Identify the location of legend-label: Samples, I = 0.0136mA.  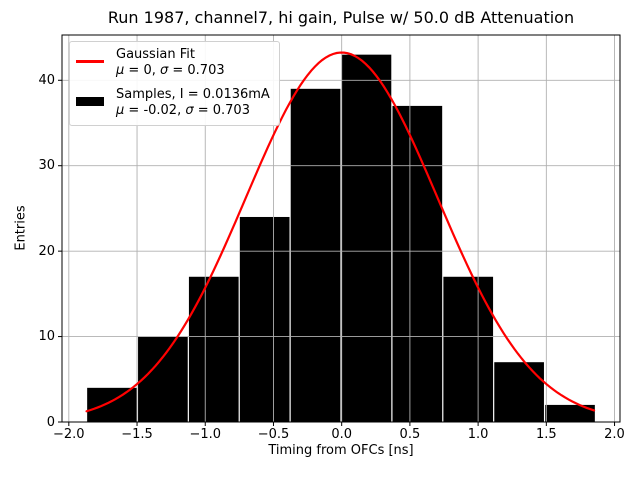
(193, 94).